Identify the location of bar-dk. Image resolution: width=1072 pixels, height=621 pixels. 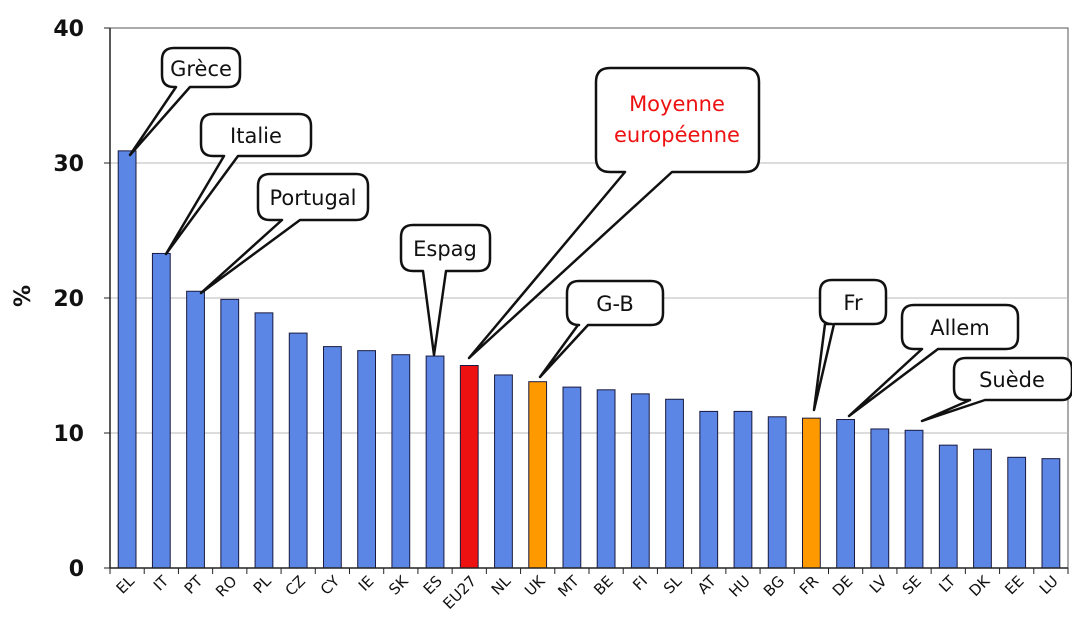
(982, 508).